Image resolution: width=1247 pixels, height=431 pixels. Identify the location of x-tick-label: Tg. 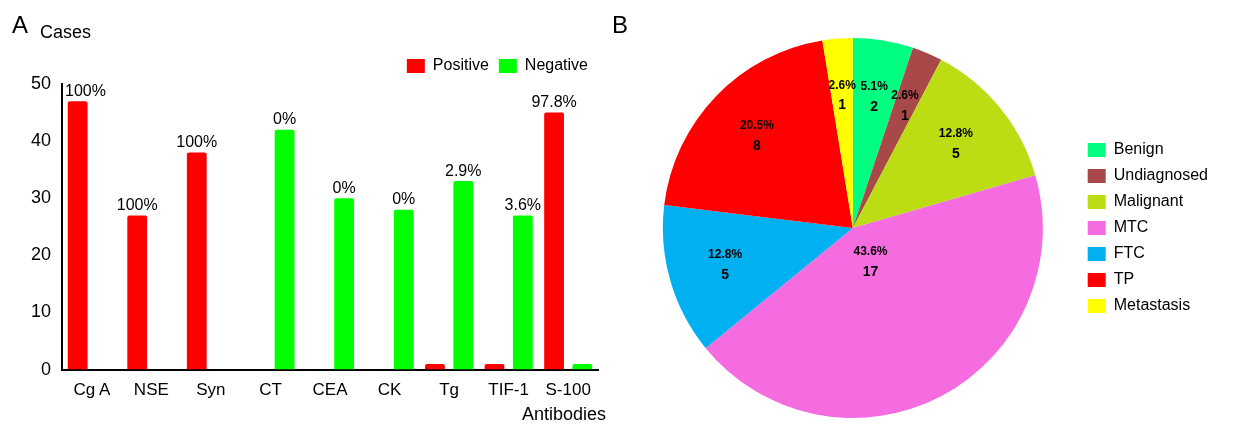
(449, 390).